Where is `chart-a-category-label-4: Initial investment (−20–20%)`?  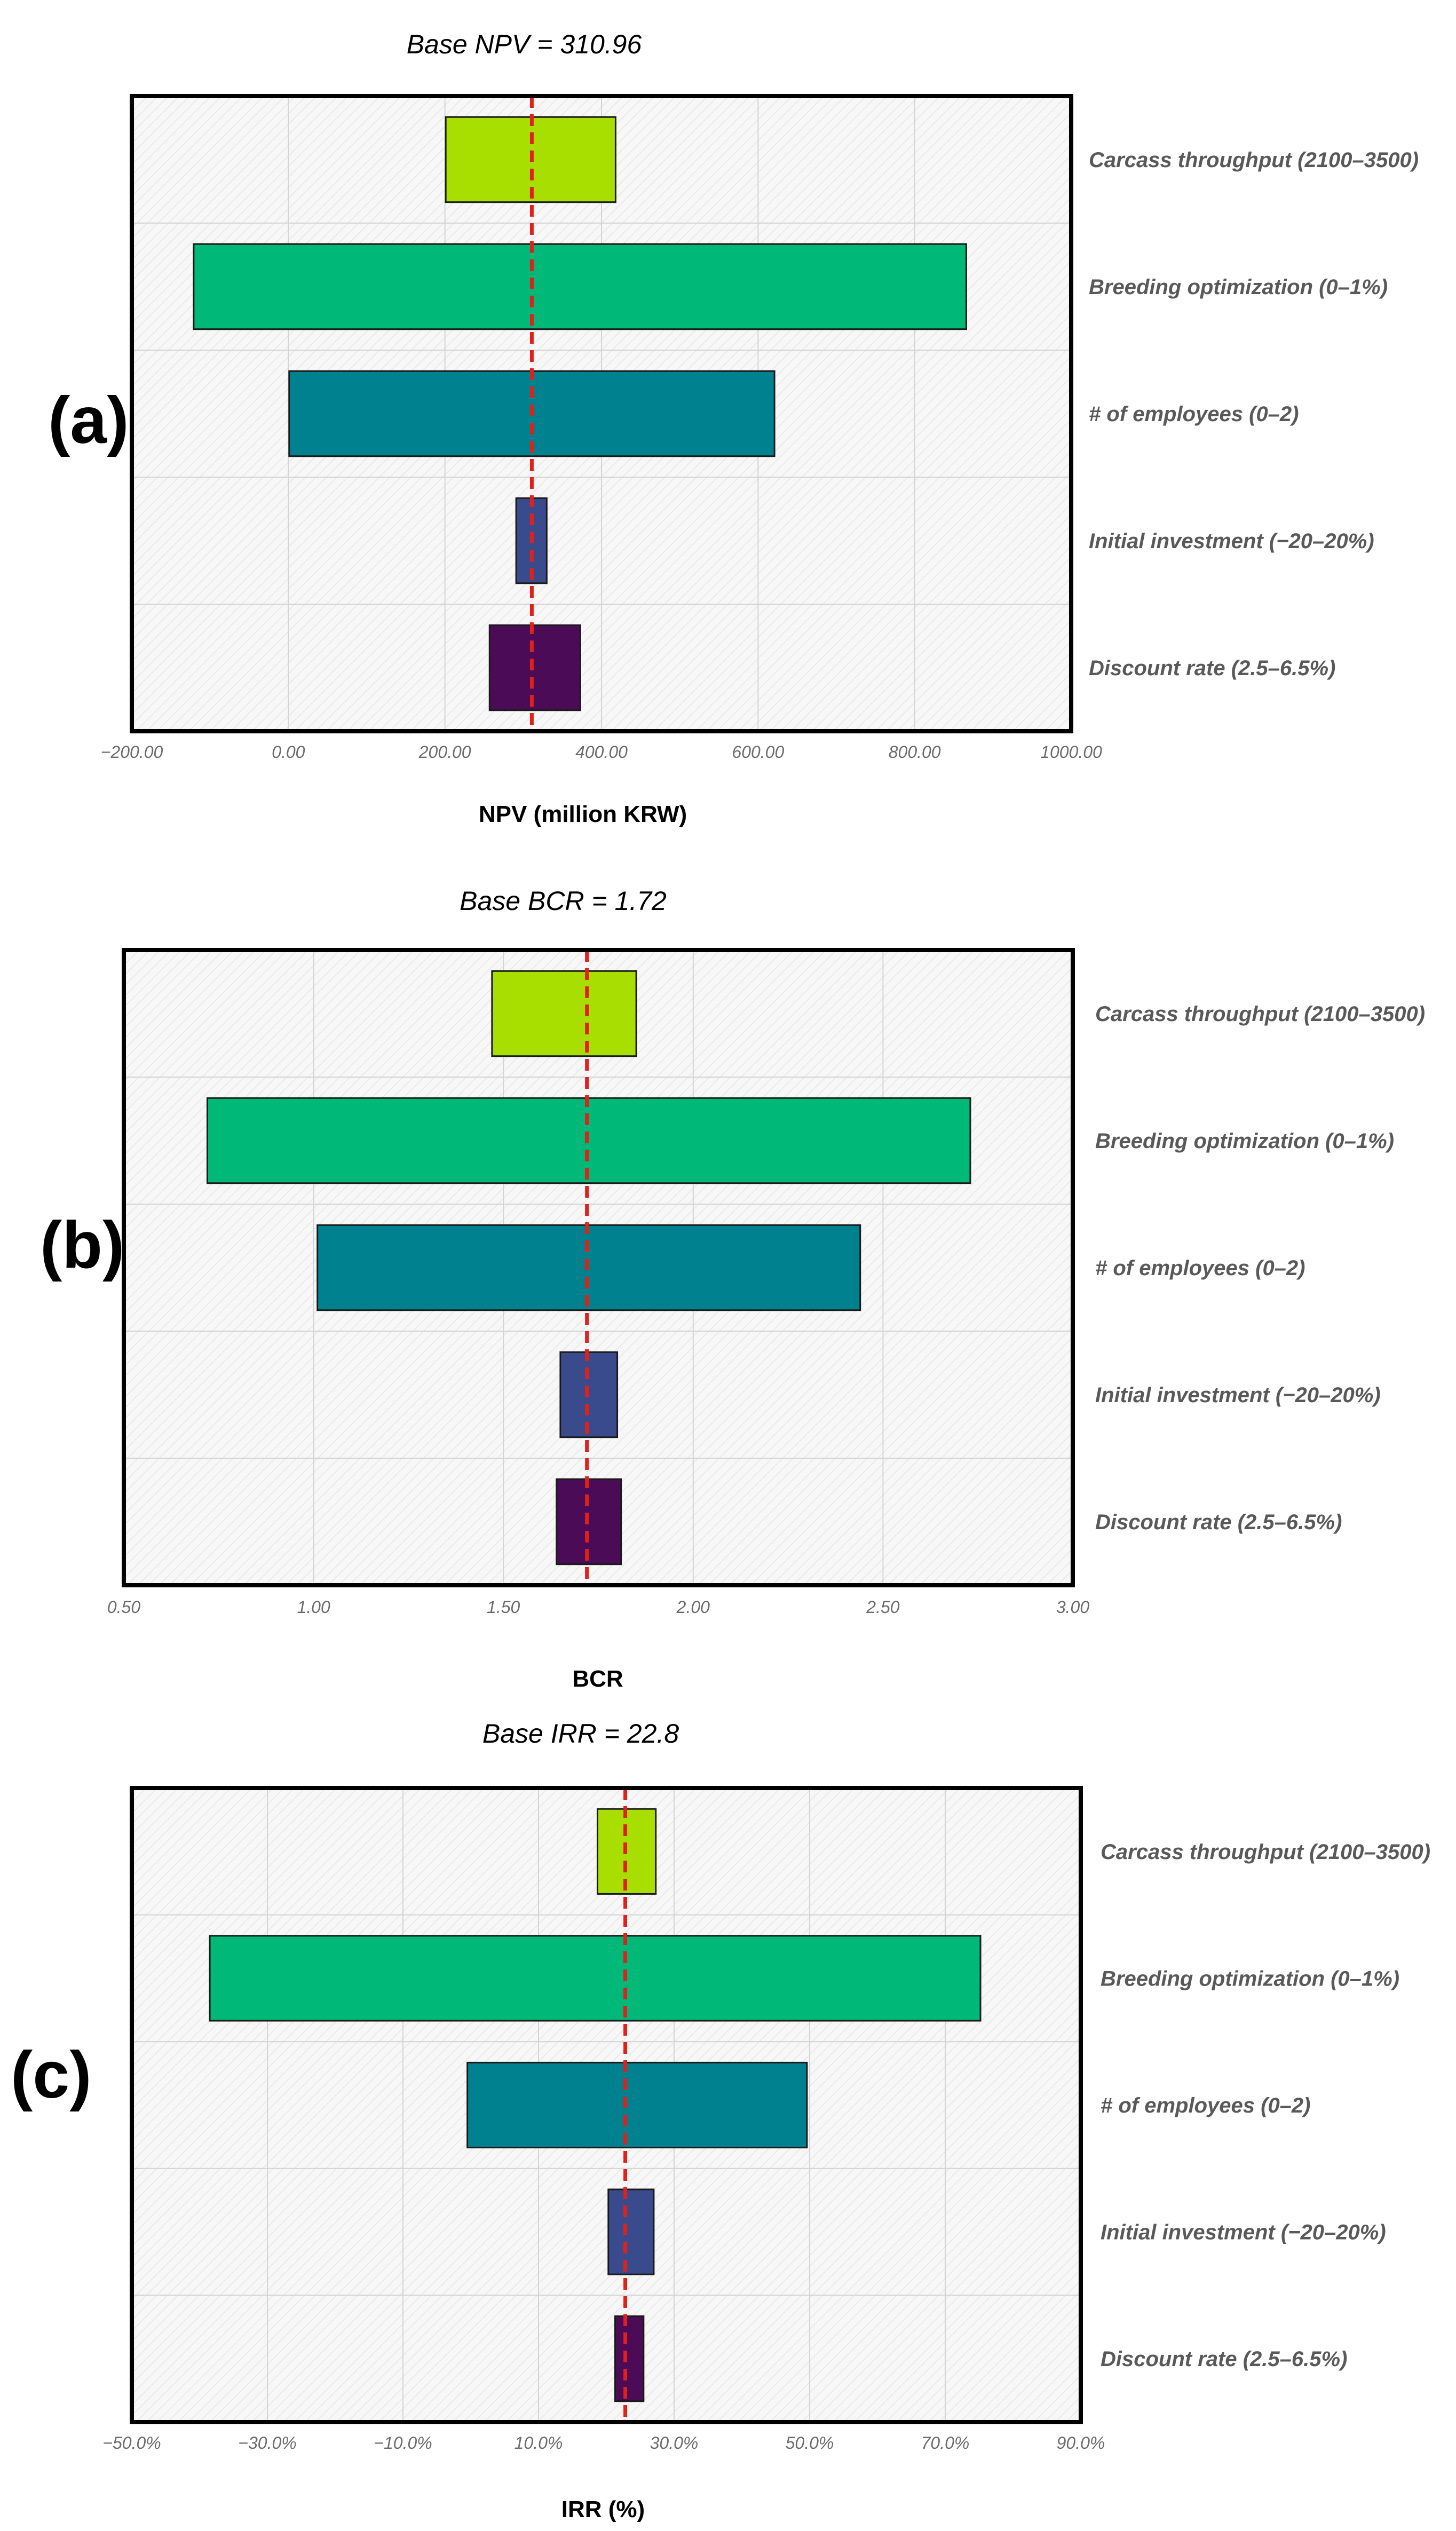 chart-a-category-label-4: Initial investment (−20–20%) is located at coordinates (1231, 541).